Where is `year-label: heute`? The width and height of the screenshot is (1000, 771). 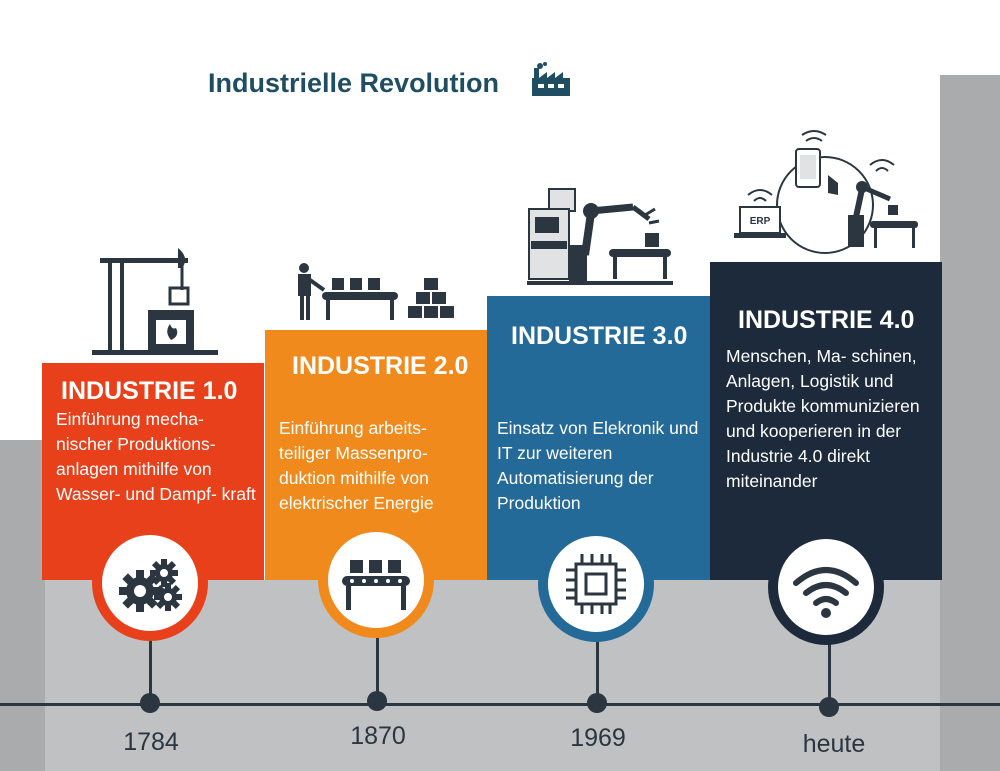
year-label: heute is located at coordinates (834, 744).